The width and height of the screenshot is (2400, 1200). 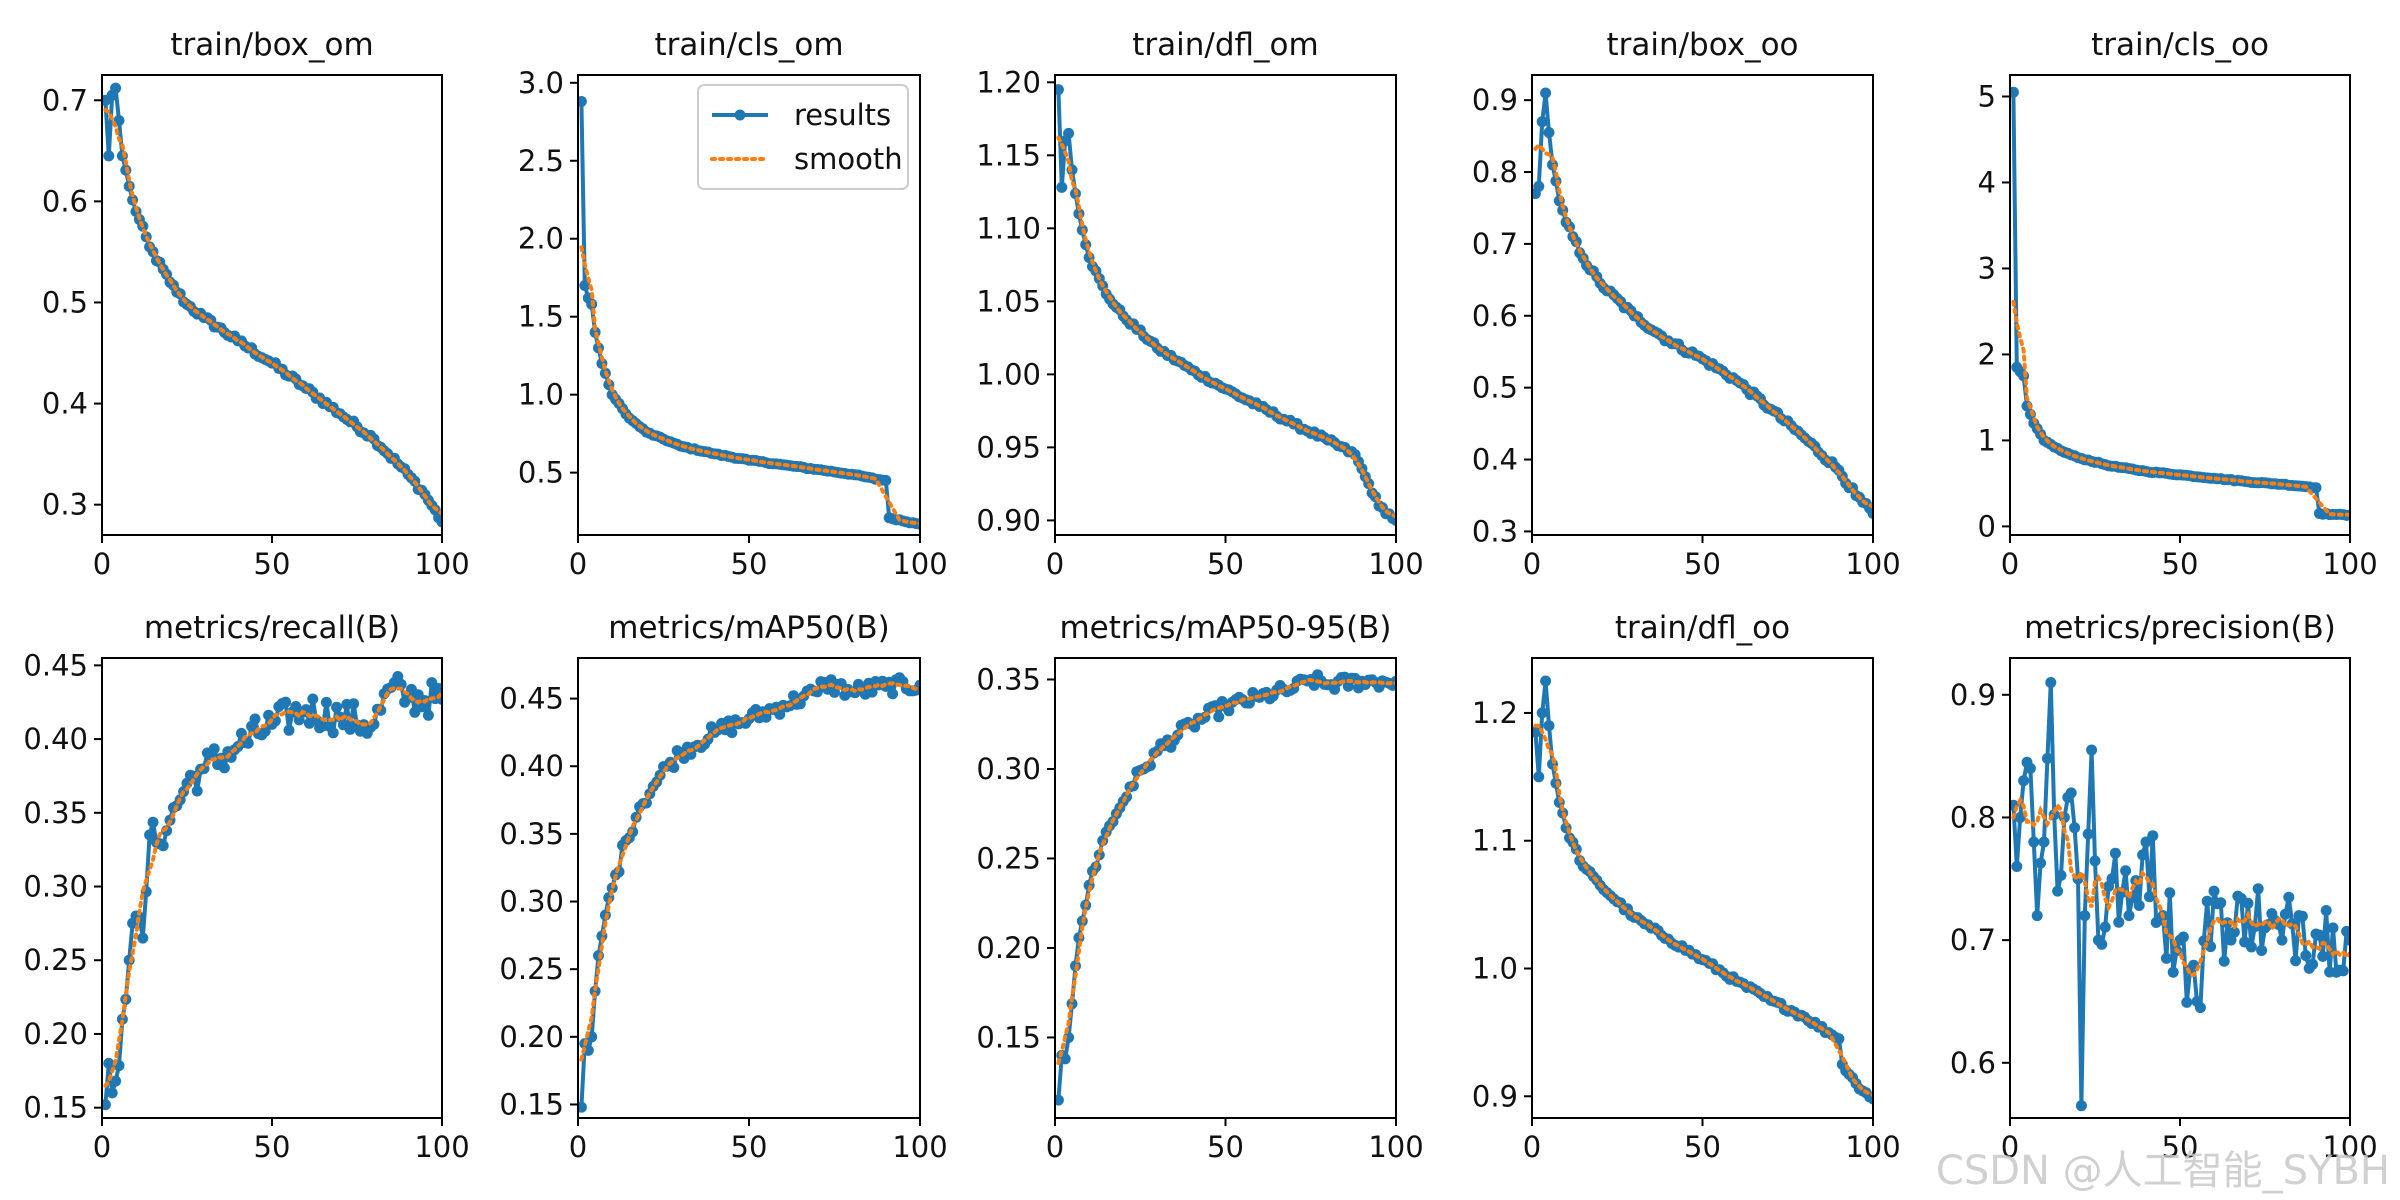 I want to click on y-tick-label: 0.45, so click(x=55, y=665).